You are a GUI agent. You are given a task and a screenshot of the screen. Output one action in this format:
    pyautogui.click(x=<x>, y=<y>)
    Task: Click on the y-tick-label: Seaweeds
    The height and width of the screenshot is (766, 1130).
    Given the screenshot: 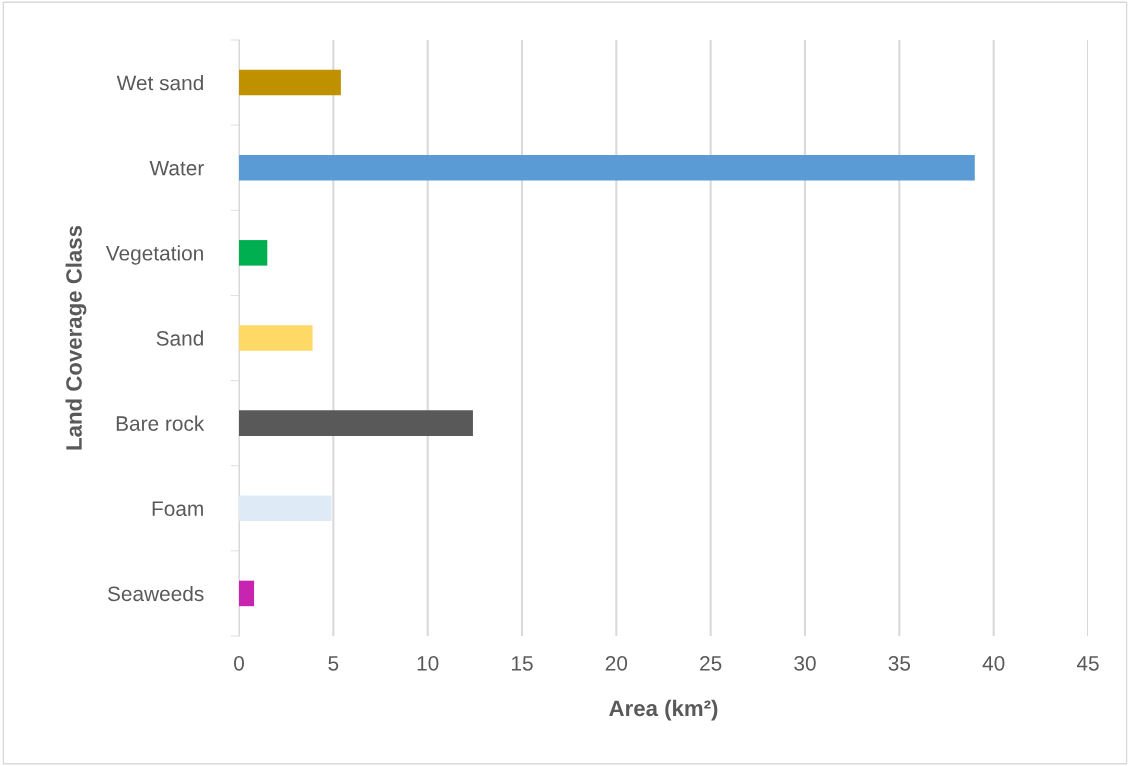 What is the action you would take?
    pyautogui.click(x=155, y=593)
    